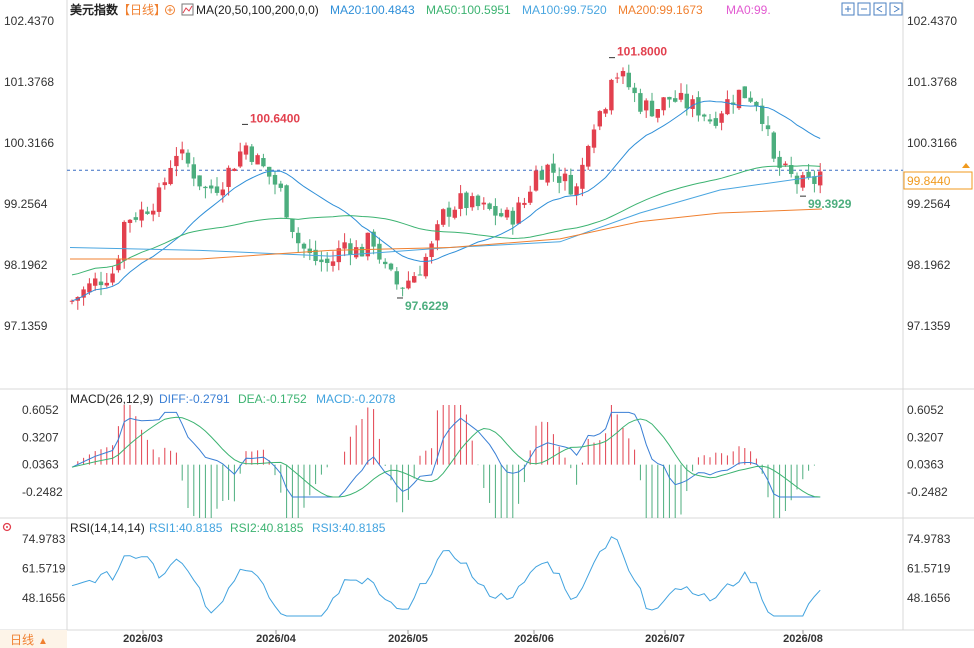 The image size is (974, 648). Describe the element at coordinates (43, 641) in the screenshot. I see `period-arrow-icon: ▲` at that location.